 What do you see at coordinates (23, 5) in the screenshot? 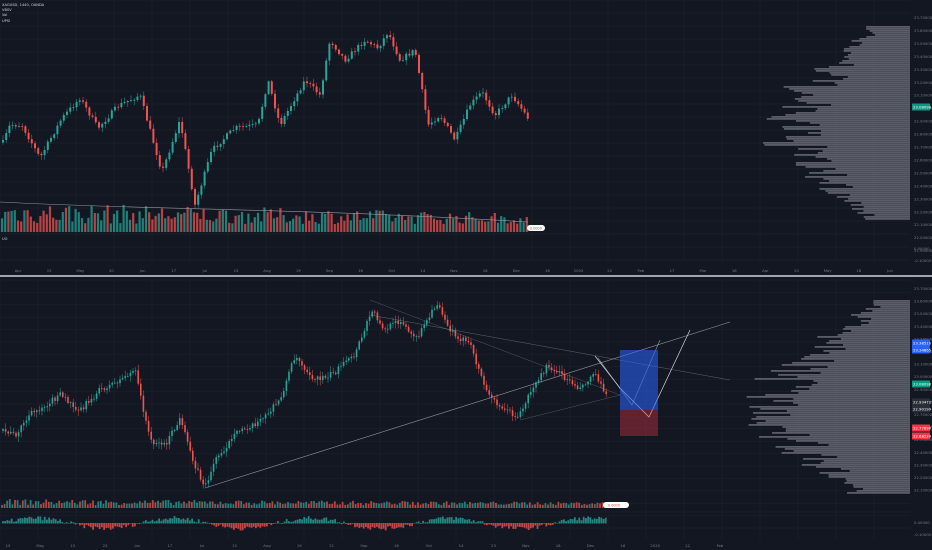
I see `legend-symbol: XAGUSD, 1440, OANDA` at bounding box center [23, 5].